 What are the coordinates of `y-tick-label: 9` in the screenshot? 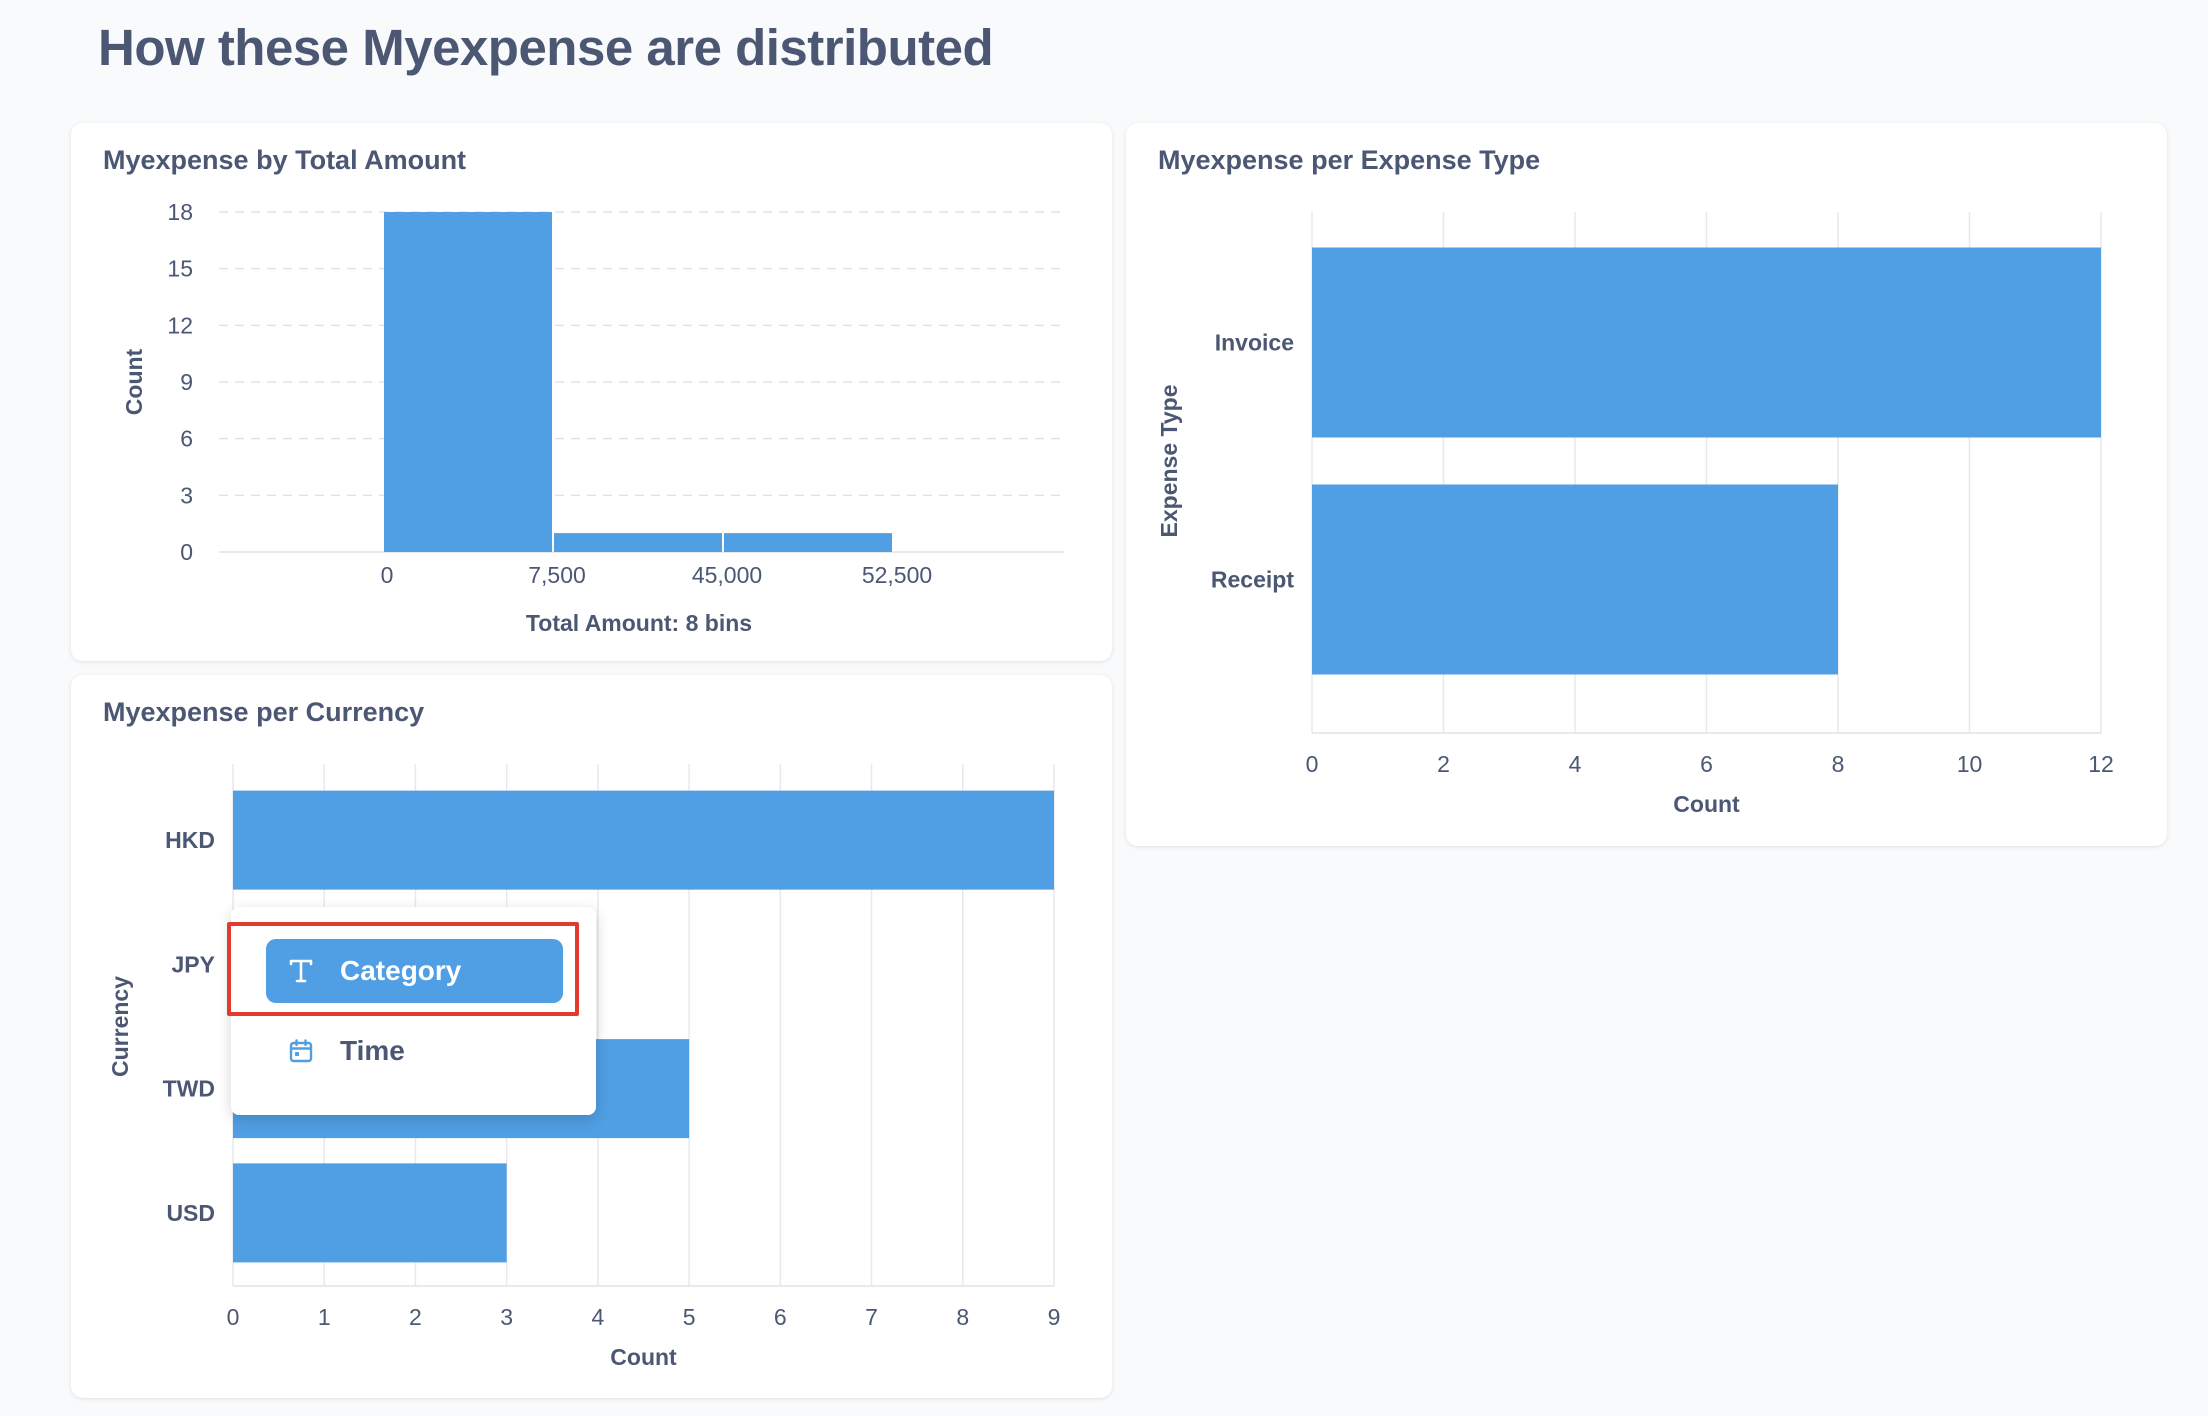 It's located at (186, 382).